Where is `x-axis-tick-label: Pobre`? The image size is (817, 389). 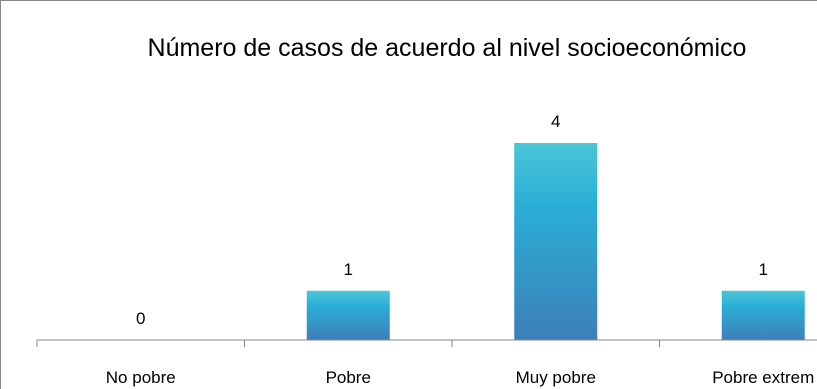
x-axis-tick-label: Pobre is located at coordinates (348, 377).